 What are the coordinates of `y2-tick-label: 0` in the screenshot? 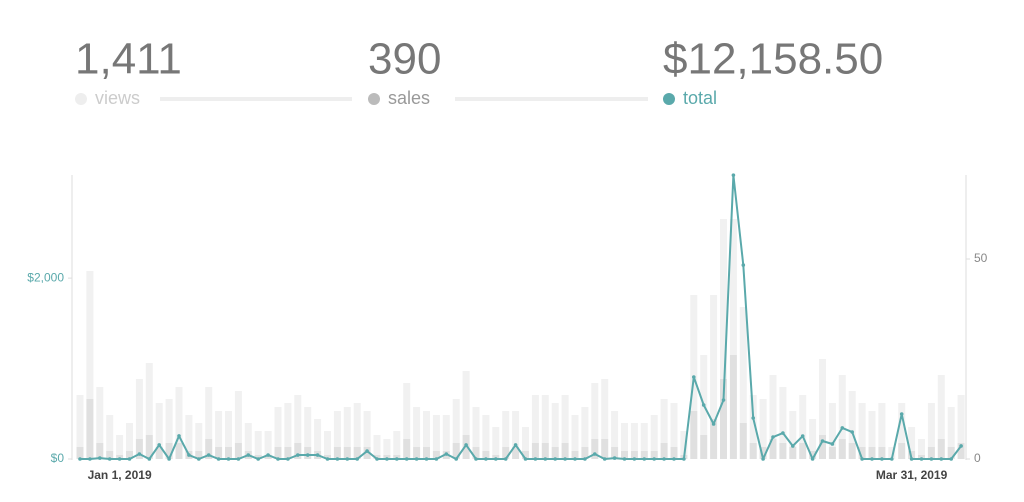 It's located at (977, 458).